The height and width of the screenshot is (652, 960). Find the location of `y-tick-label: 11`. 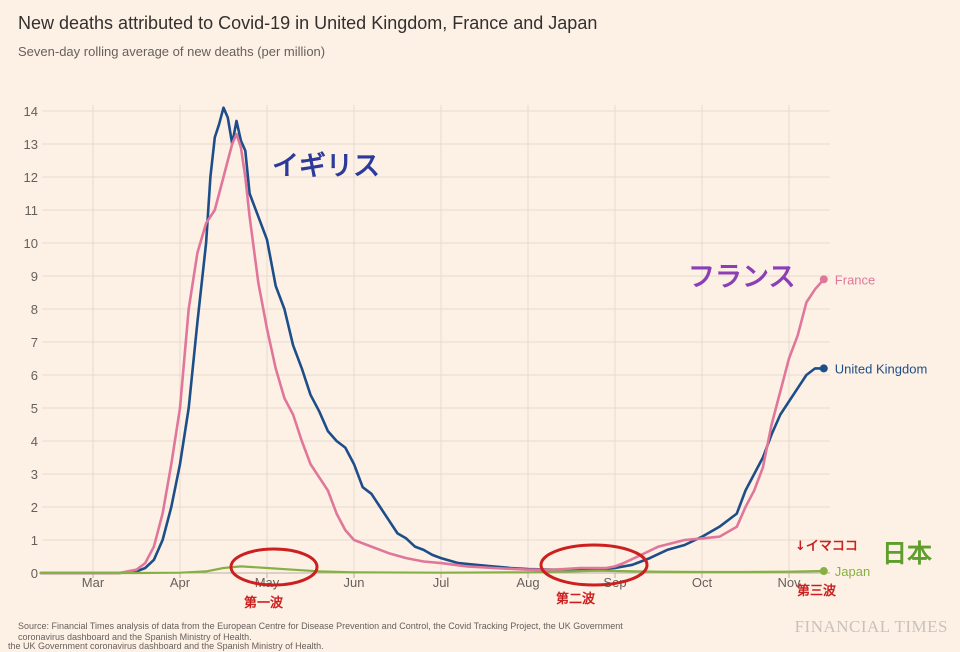

y-tick-label: 11 is located at coordinates (32, 210).